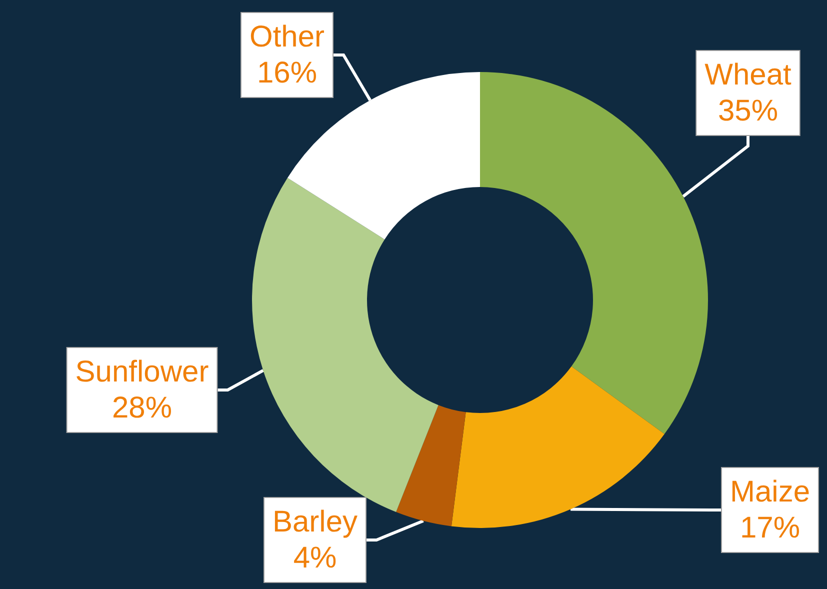  I want to click on data-label: 35%, so click(748, 111).